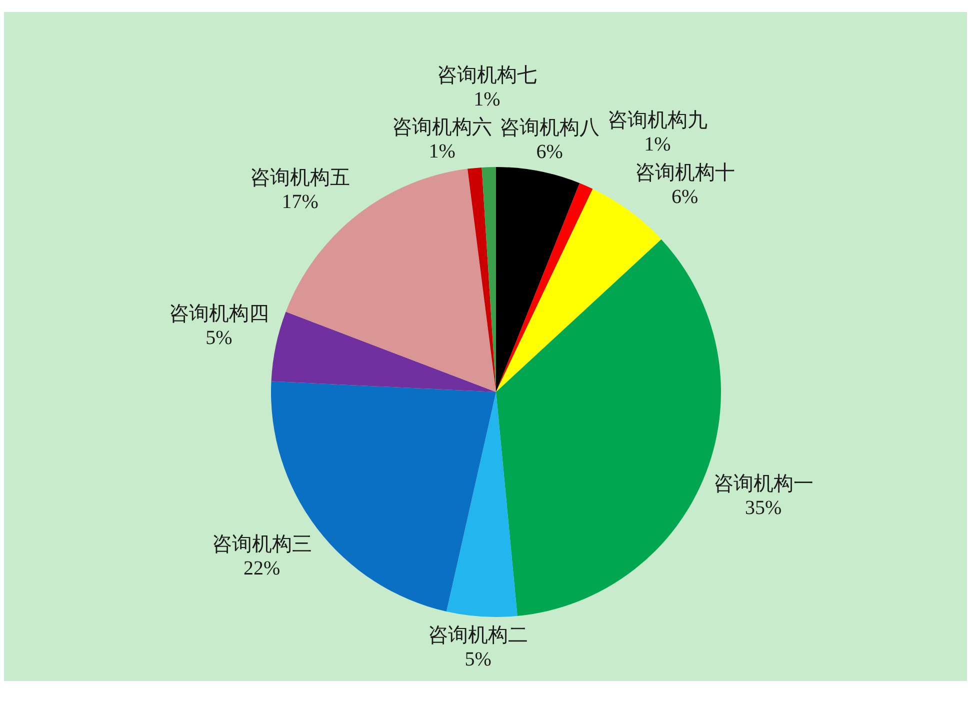 Image resolution: width=980 pixels, height=704 pixels. I want to click on data-label: 17%, so click(300, 201).